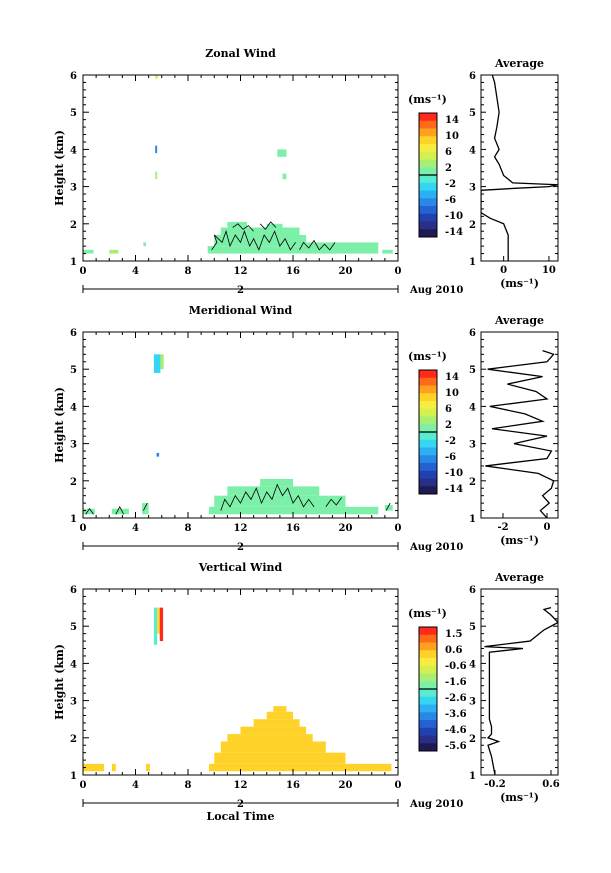 The width and height of the screenshot is (611, 873). What do you see at coordinates (346, 528) in the screenshot?
I see `x-tick-label: 20` at bounding box center [346, 528].